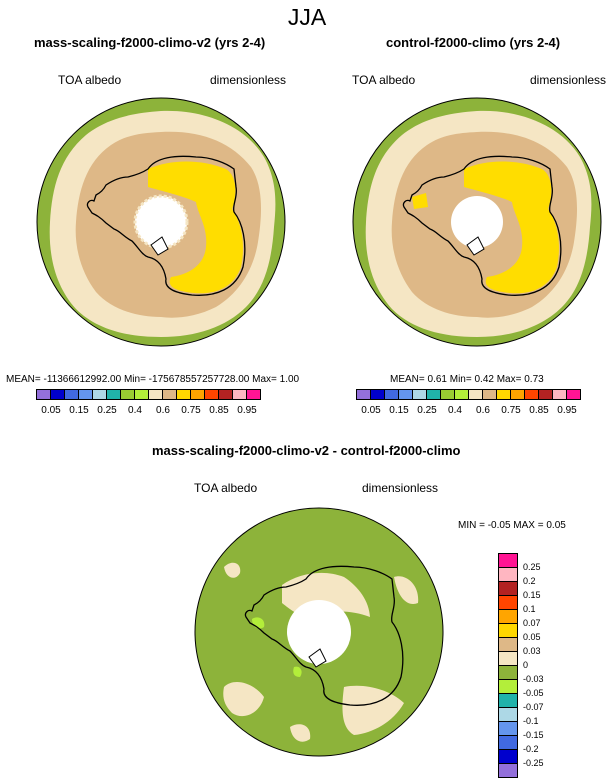  What do you see at coordinates (473, 42) in the screenshot?
I see `panel-2-title: control-f2000-climo (yrs 2-4)` at bounding box center [473, 42].